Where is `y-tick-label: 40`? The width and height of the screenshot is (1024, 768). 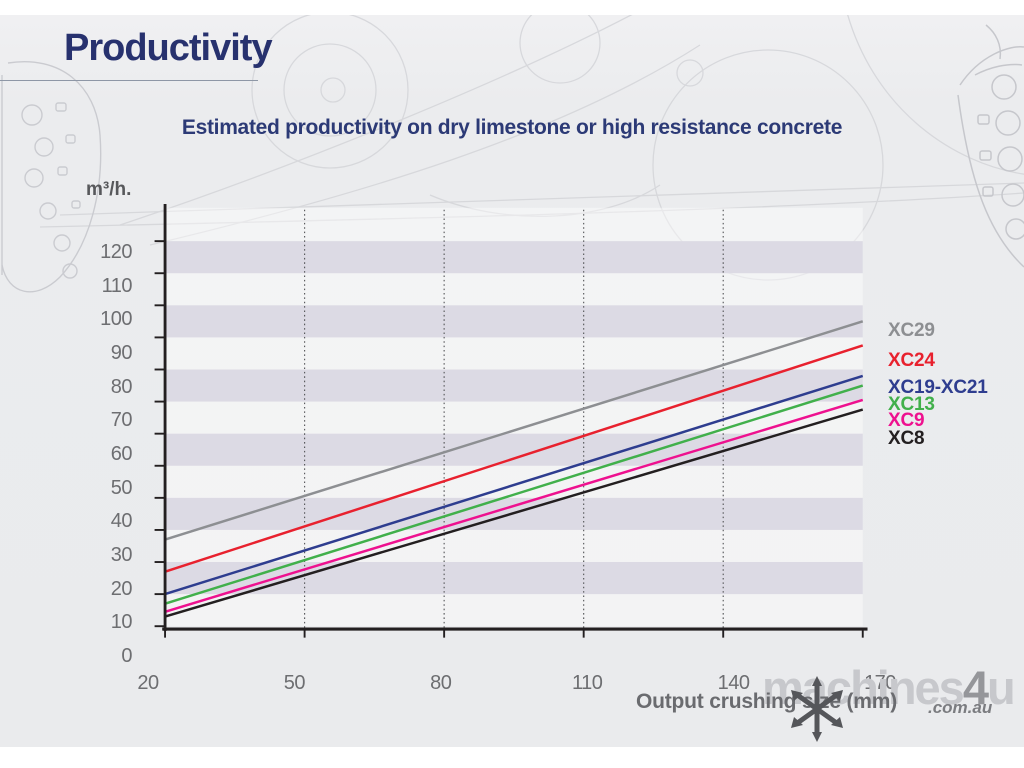
y-tick-label: 40 is located at coordinates (121, 521).